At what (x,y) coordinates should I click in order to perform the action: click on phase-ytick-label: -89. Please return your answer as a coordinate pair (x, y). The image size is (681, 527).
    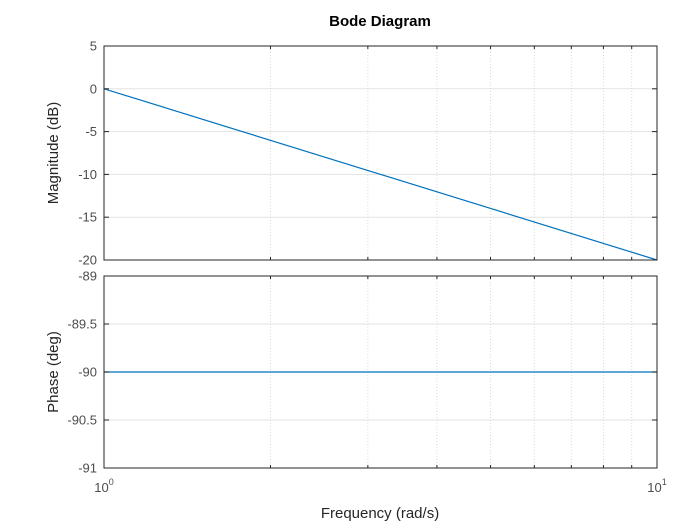
    Looking at the image, I should click on (87, 276).